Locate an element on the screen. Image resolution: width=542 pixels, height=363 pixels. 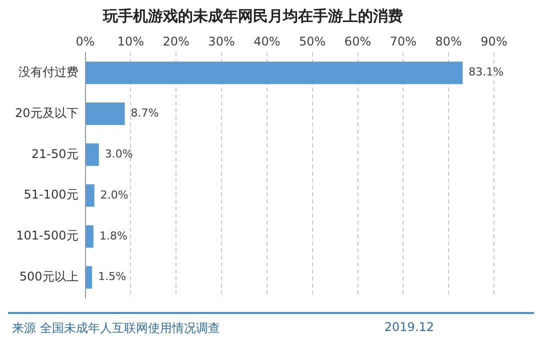
x-tick-label: 90% is located at coordinates (494, 41).